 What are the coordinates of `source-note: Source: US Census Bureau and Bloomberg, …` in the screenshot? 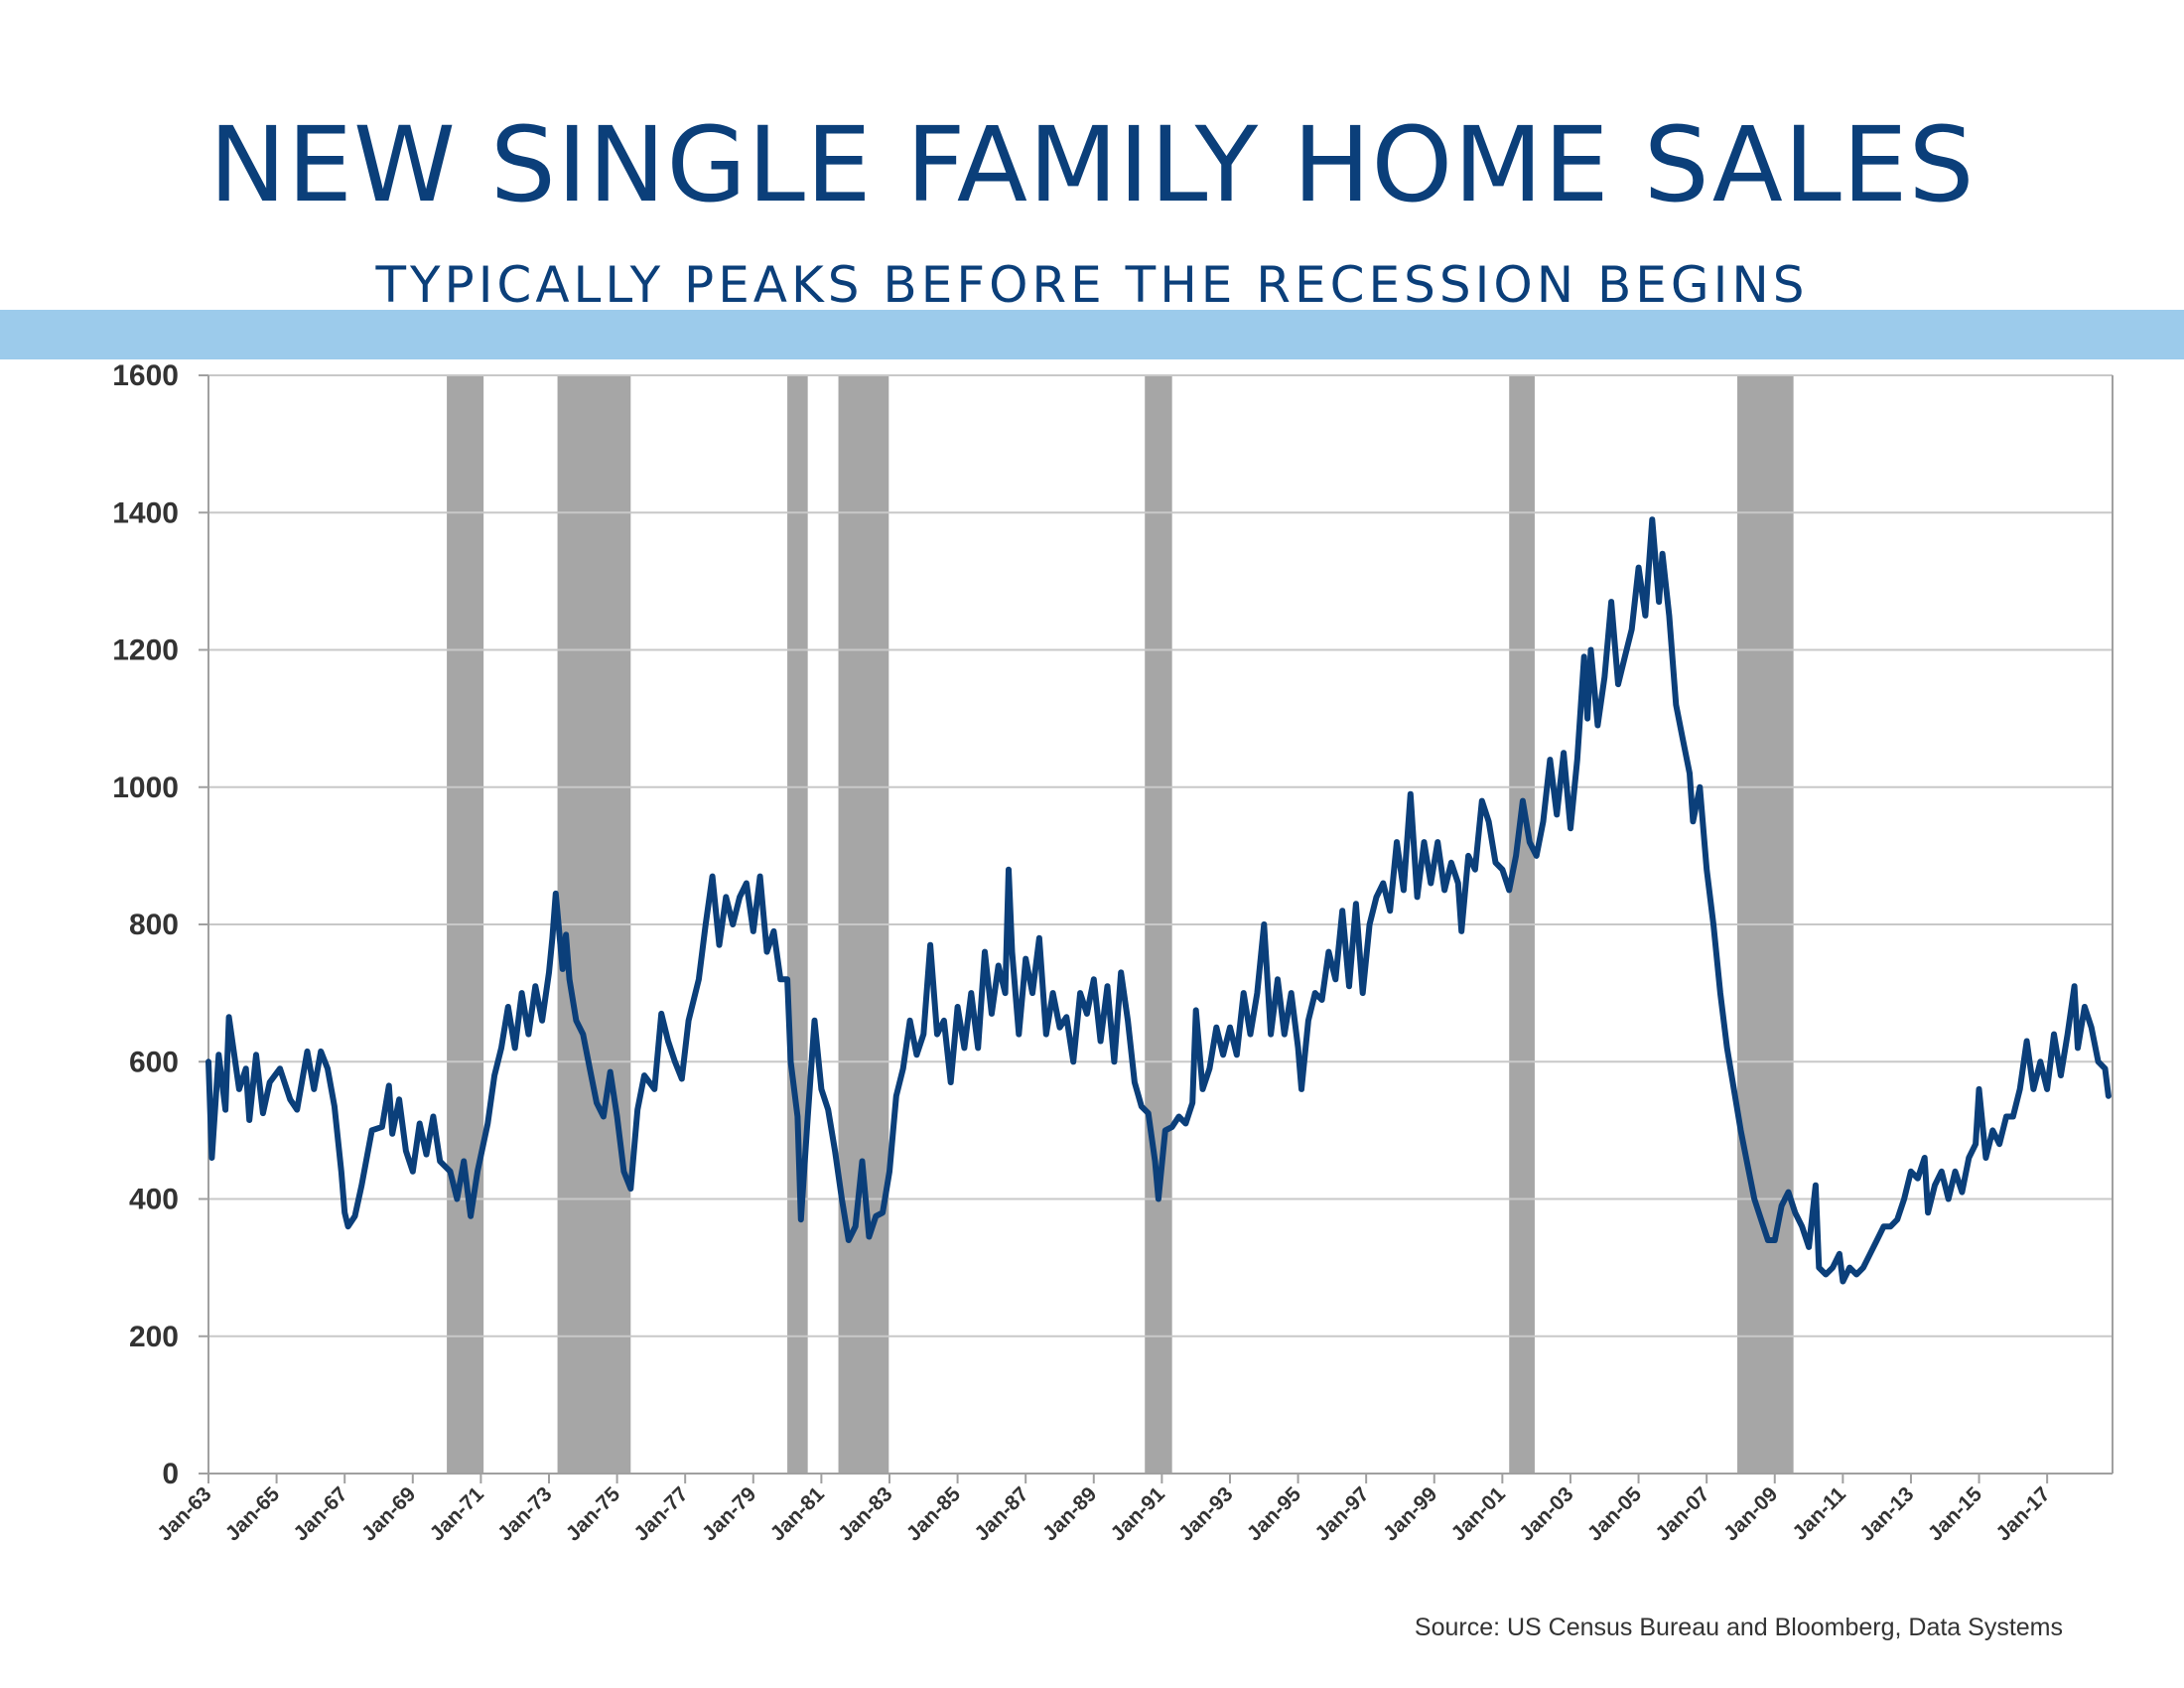 It's located at (1738, 1627).